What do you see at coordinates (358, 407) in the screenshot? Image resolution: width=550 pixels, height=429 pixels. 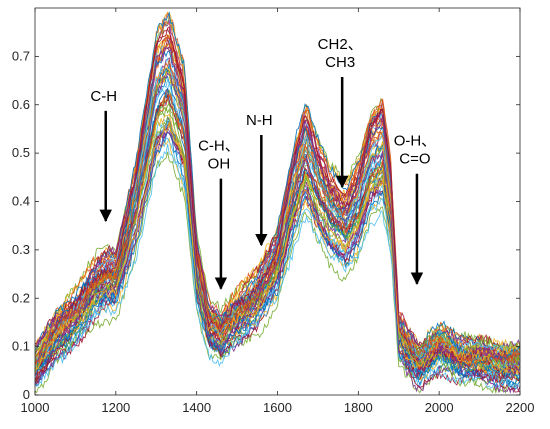 I see `x-tick-label: 1800` at bounding box center [358, 407].